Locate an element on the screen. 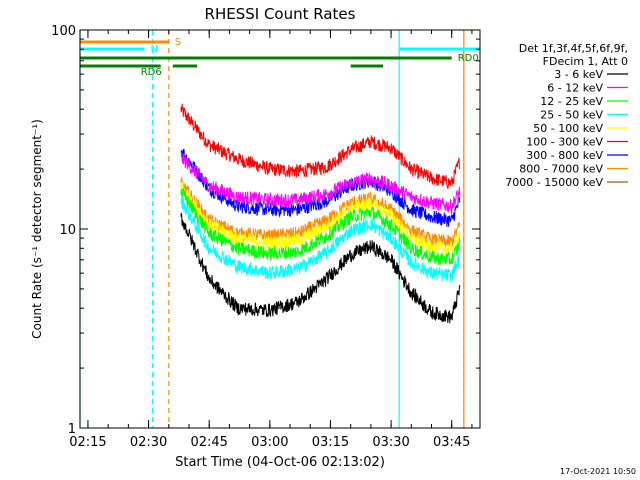 The width and height of the screenshot is (640, 480). legend-label: 12 - 25 keV is located at coordinates (571, 101).